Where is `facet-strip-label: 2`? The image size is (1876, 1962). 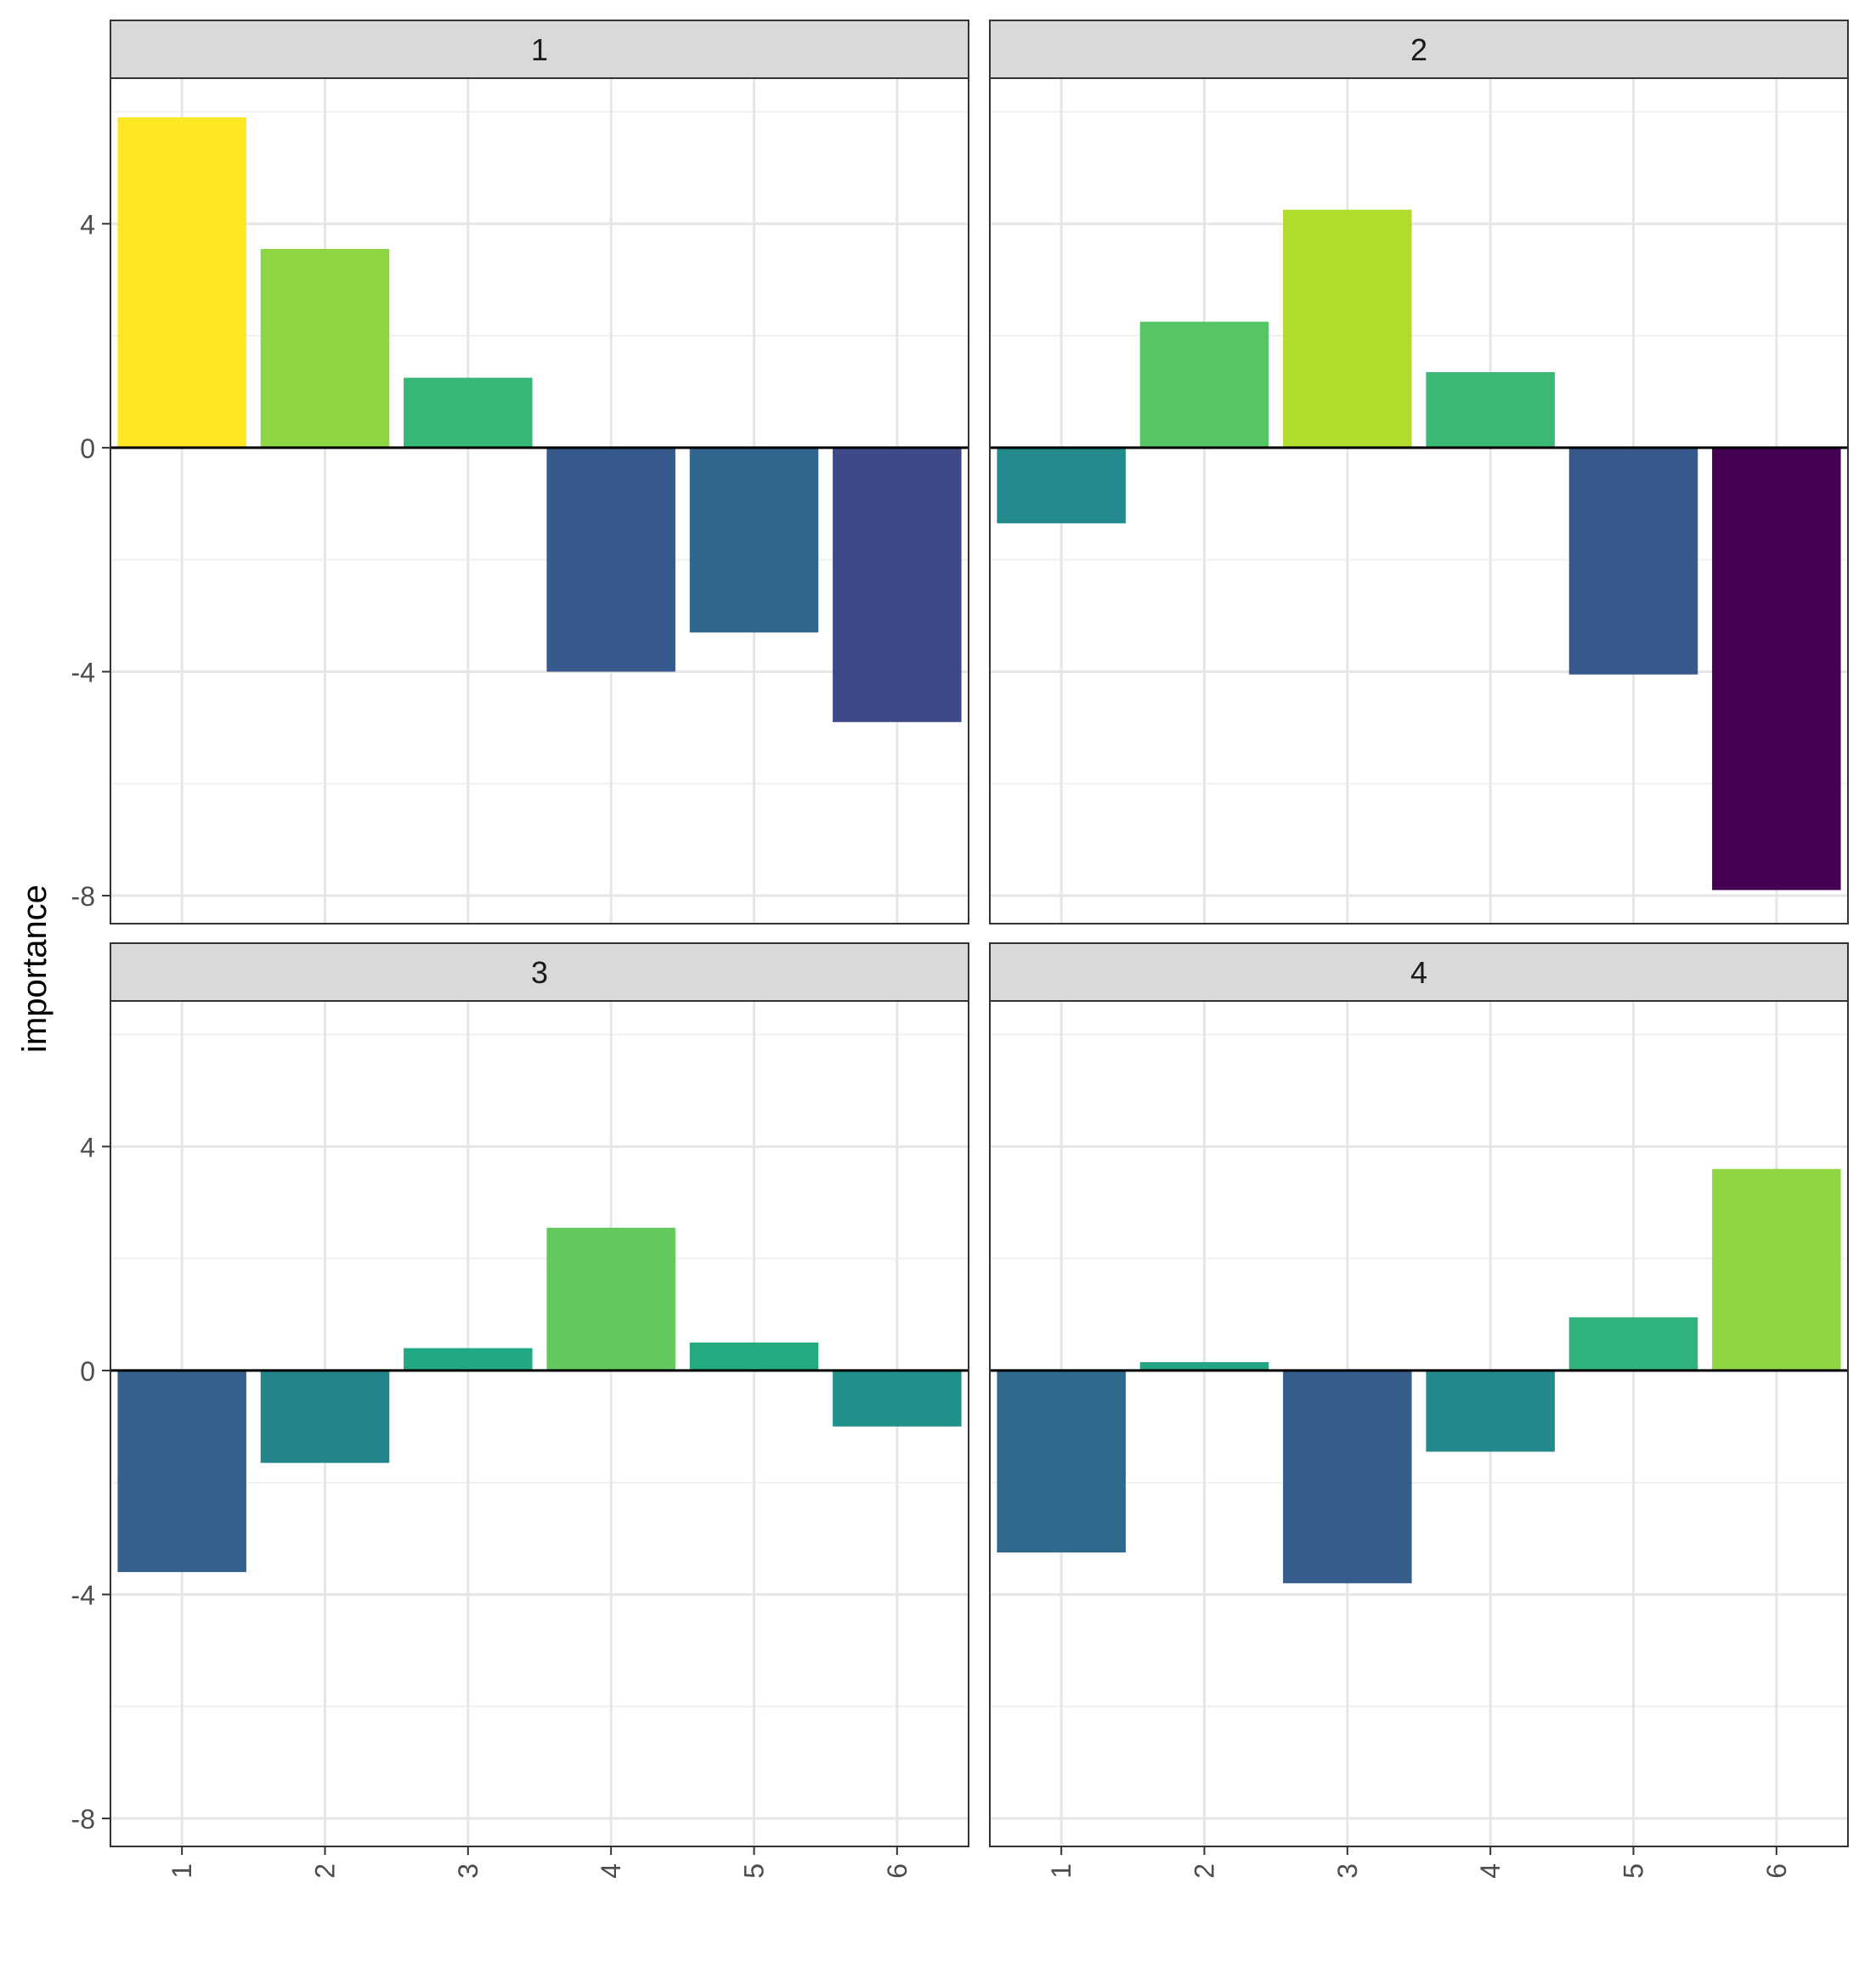 facet-strip-label: 2 is located at coordinates (1418, 49).